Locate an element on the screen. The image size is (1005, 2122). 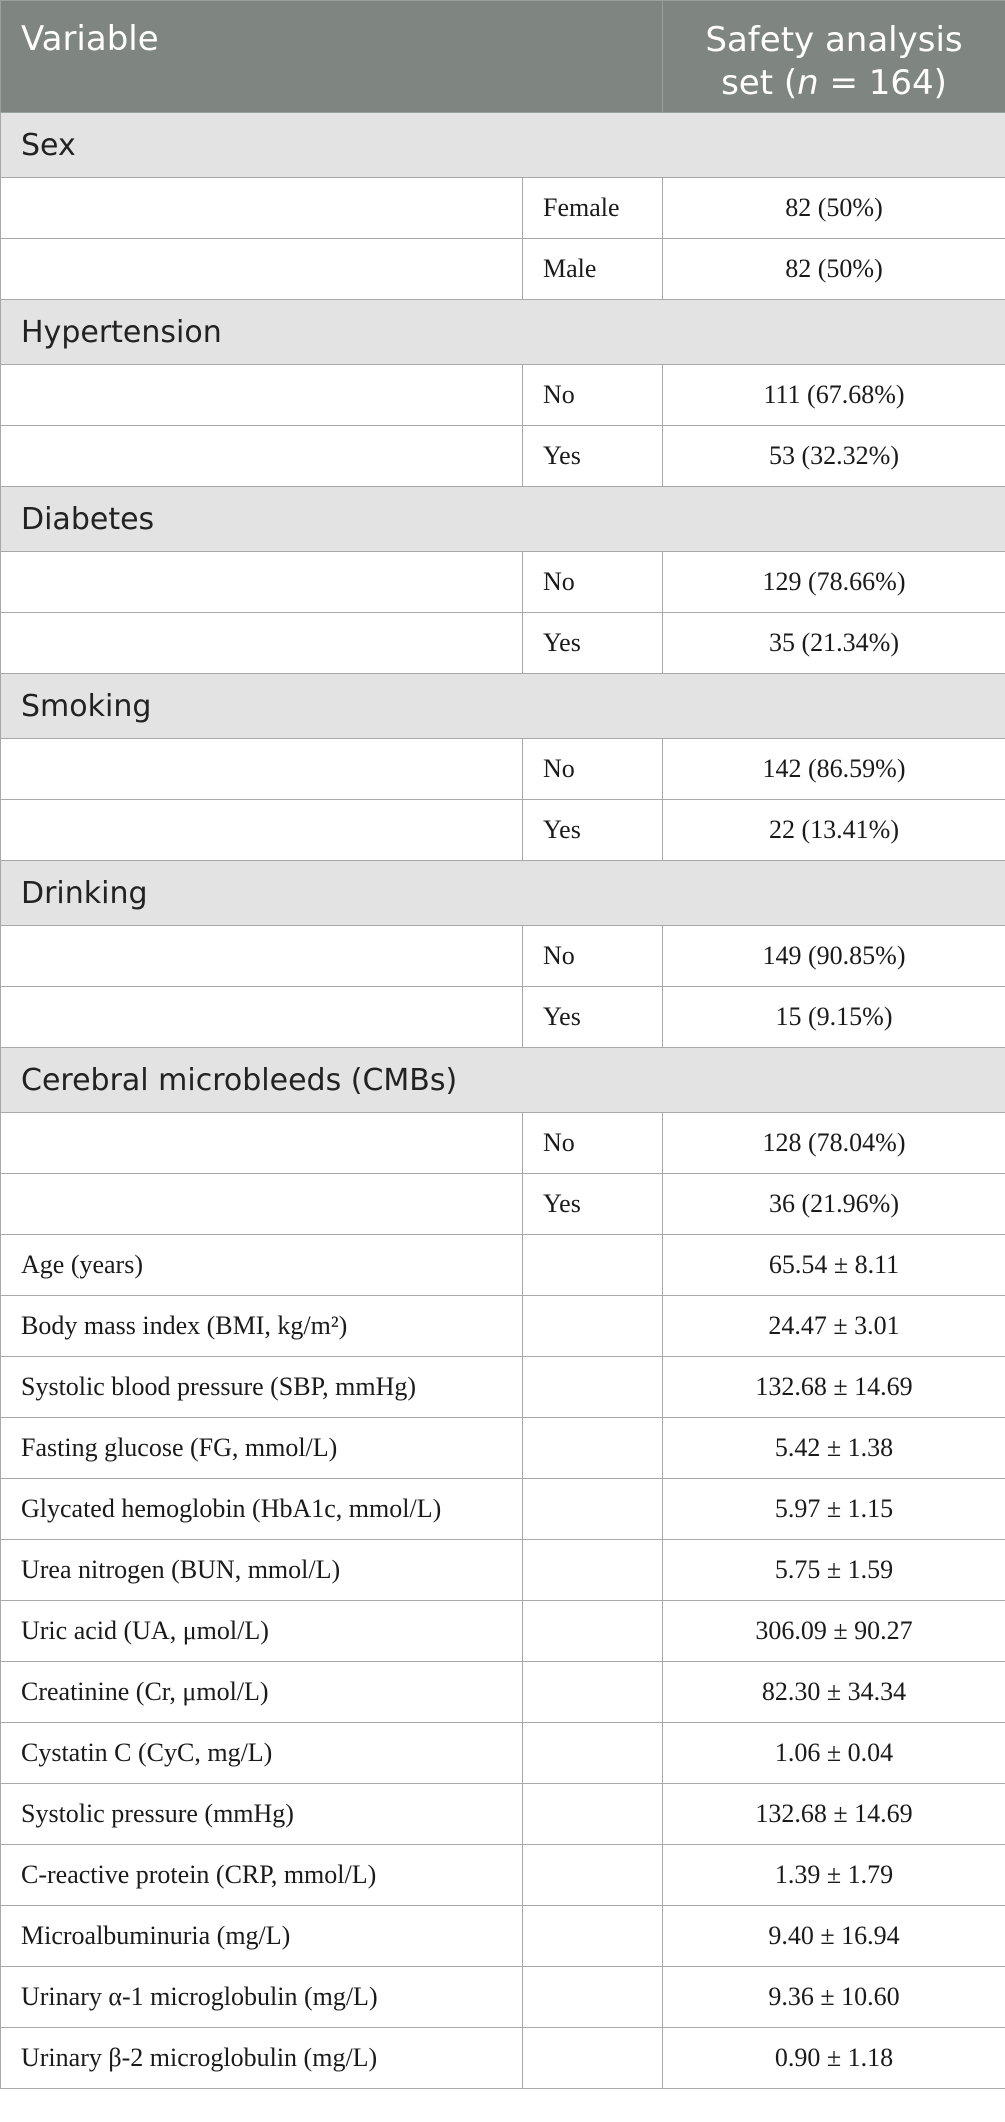
table-row: Yes 15 (9.15%) is located at coordinates (502, 1017).